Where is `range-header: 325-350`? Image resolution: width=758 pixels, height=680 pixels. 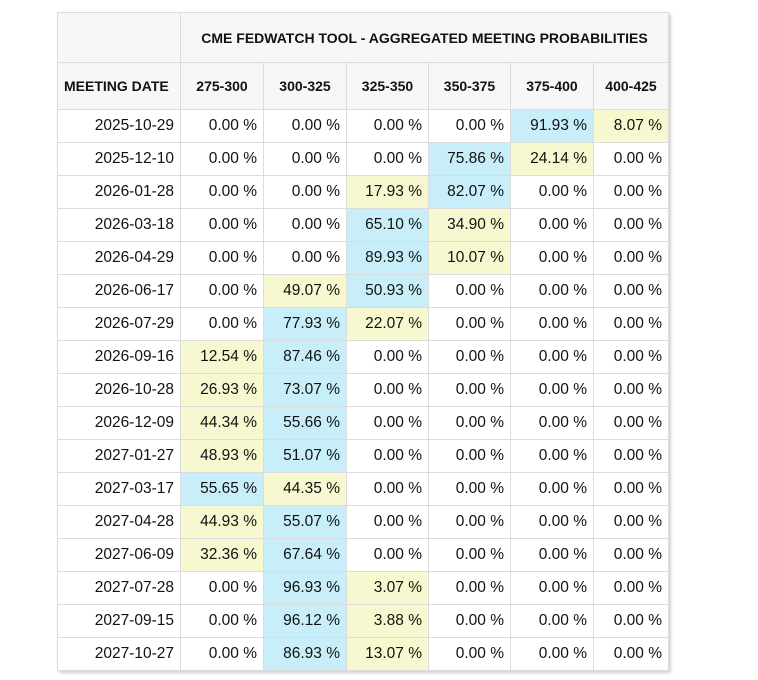
range-header: 325-350 is located at coordinates (387, 86).